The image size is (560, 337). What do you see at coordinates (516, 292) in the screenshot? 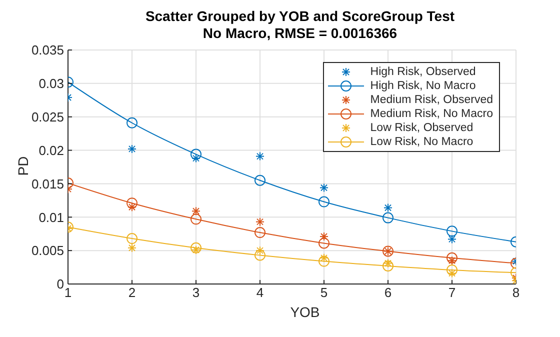
I see `x-tick-label: 8` at bounding box center [516, 292].